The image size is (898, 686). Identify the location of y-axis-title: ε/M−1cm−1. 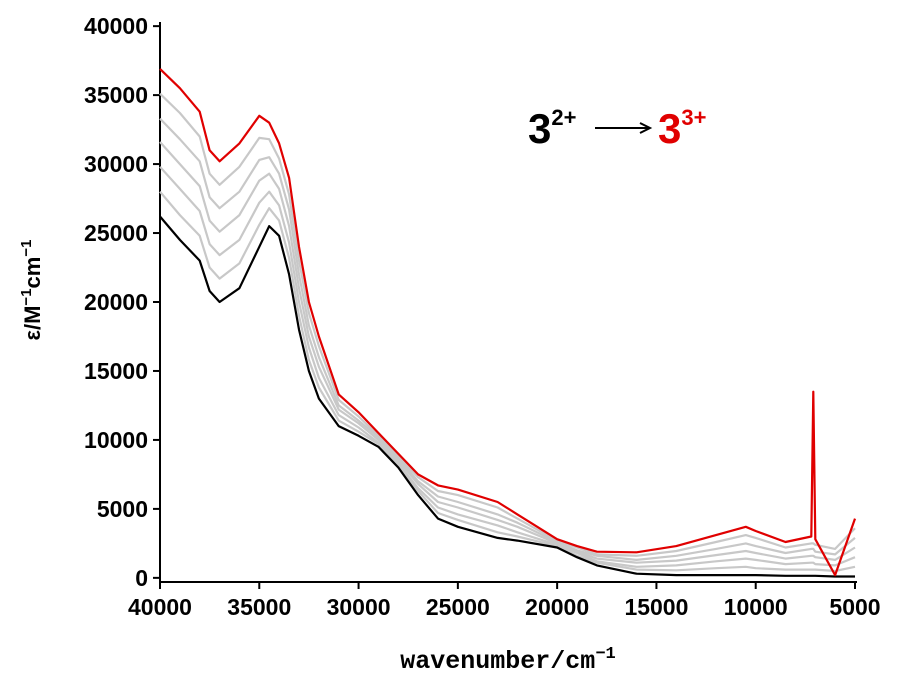
(31, 290).